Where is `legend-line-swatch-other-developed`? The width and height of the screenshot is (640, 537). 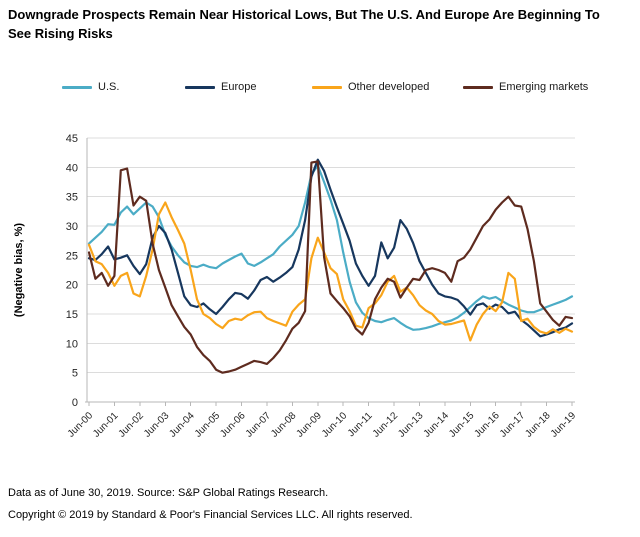
legend-line-swatch-other-developed is located at coordinates (327, 87).